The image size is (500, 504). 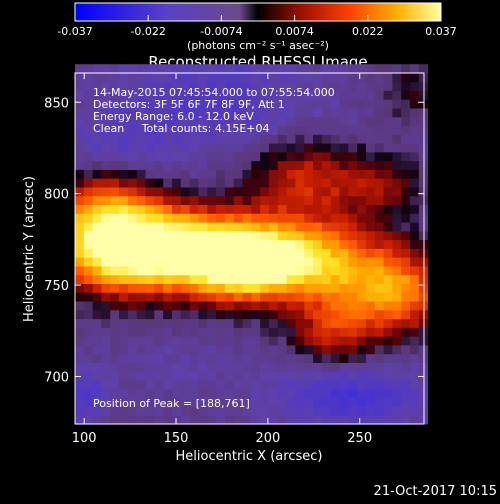 What do you see at coordinates (84, 438) in the screenshot?
I see `x-tick-label: 100` at bounding box center [84, 438].